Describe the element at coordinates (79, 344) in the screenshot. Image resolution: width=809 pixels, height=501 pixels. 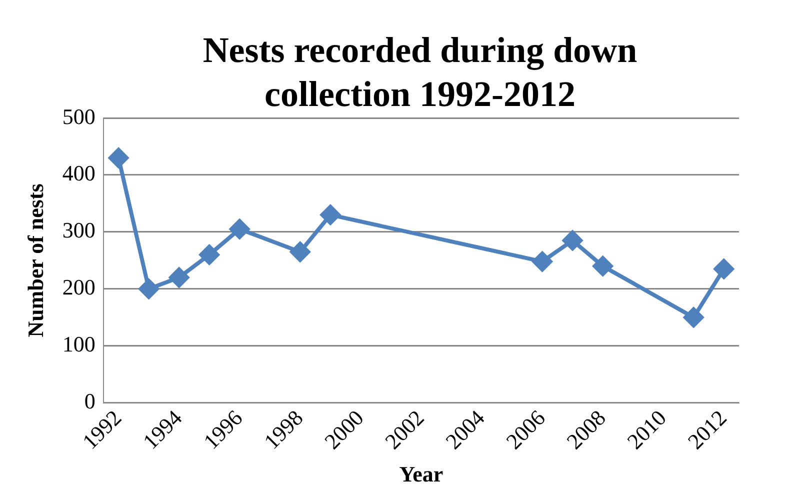
I see `y-tick-label: 100` at that location.